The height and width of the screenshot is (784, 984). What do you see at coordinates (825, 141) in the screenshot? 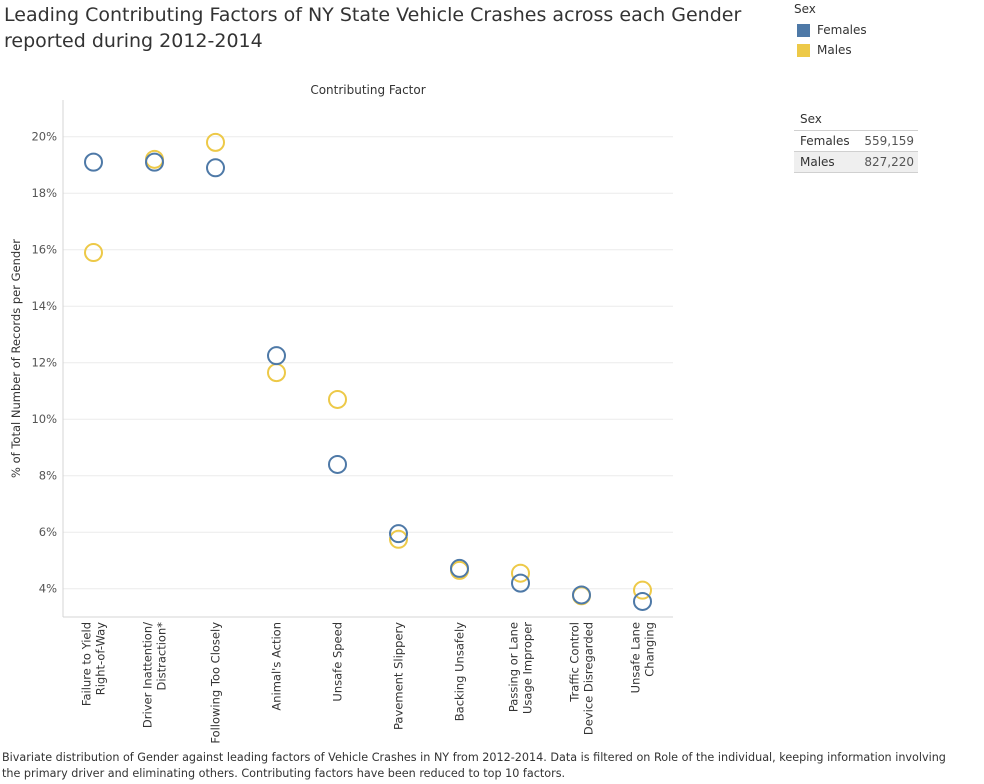
I see `summary-label: Females` at bounding box center [825, 141].